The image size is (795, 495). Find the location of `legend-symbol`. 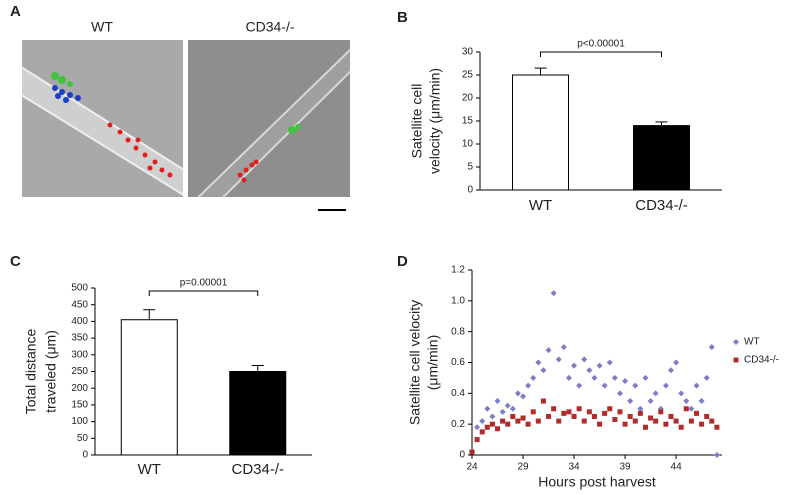

legend-symbol is located at coordinates (736, 360).